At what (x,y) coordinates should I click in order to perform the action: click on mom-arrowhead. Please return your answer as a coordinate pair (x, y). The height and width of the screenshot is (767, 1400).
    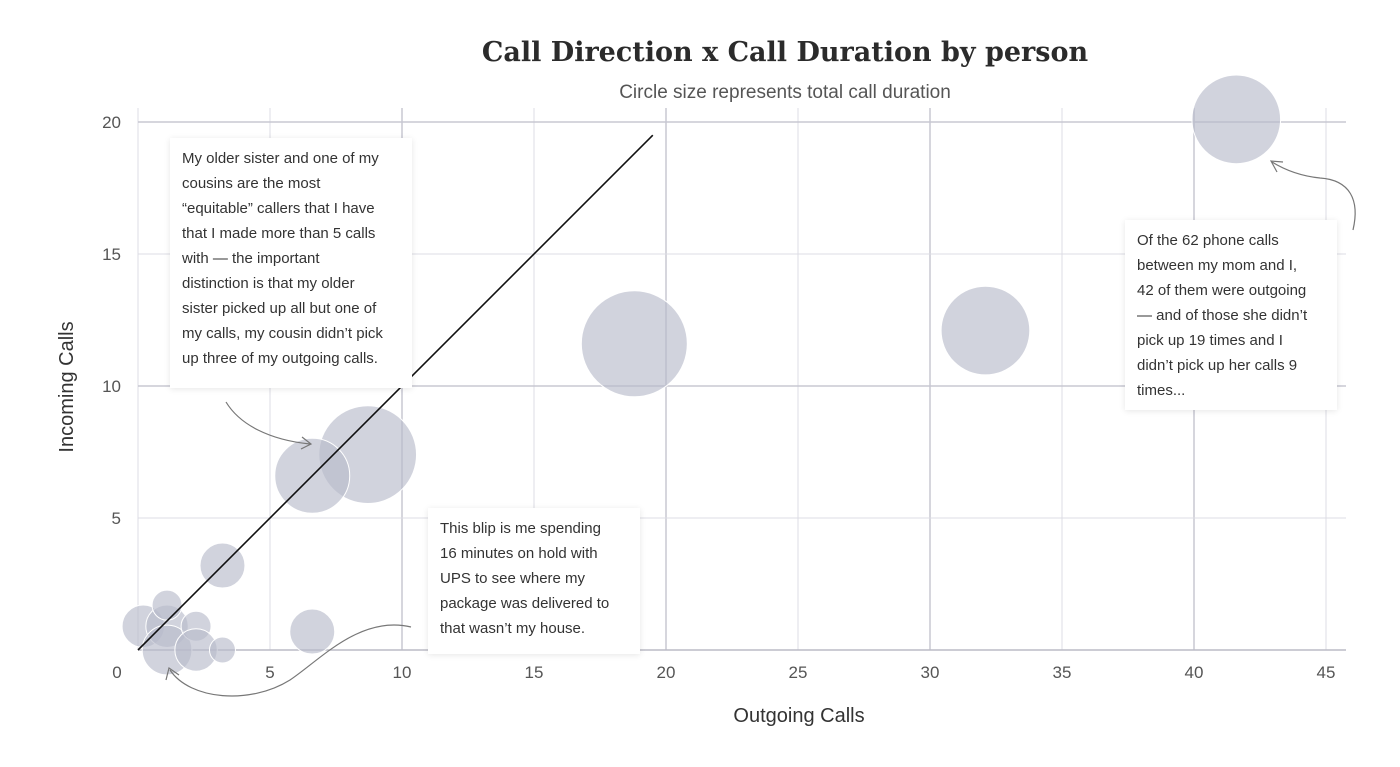
    Looking at the image, I should click on (1276, 166).